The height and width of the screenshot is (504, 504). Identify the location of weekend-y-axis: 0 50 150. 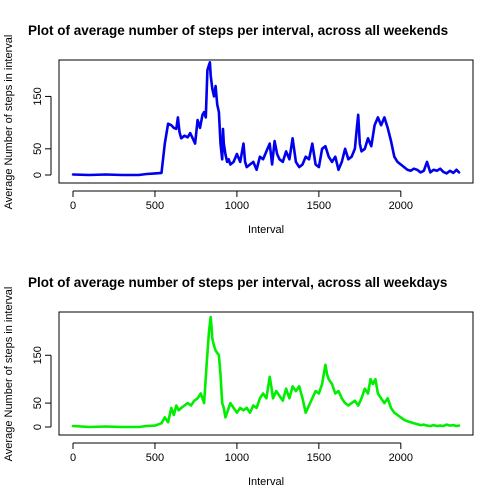
(42, 132).